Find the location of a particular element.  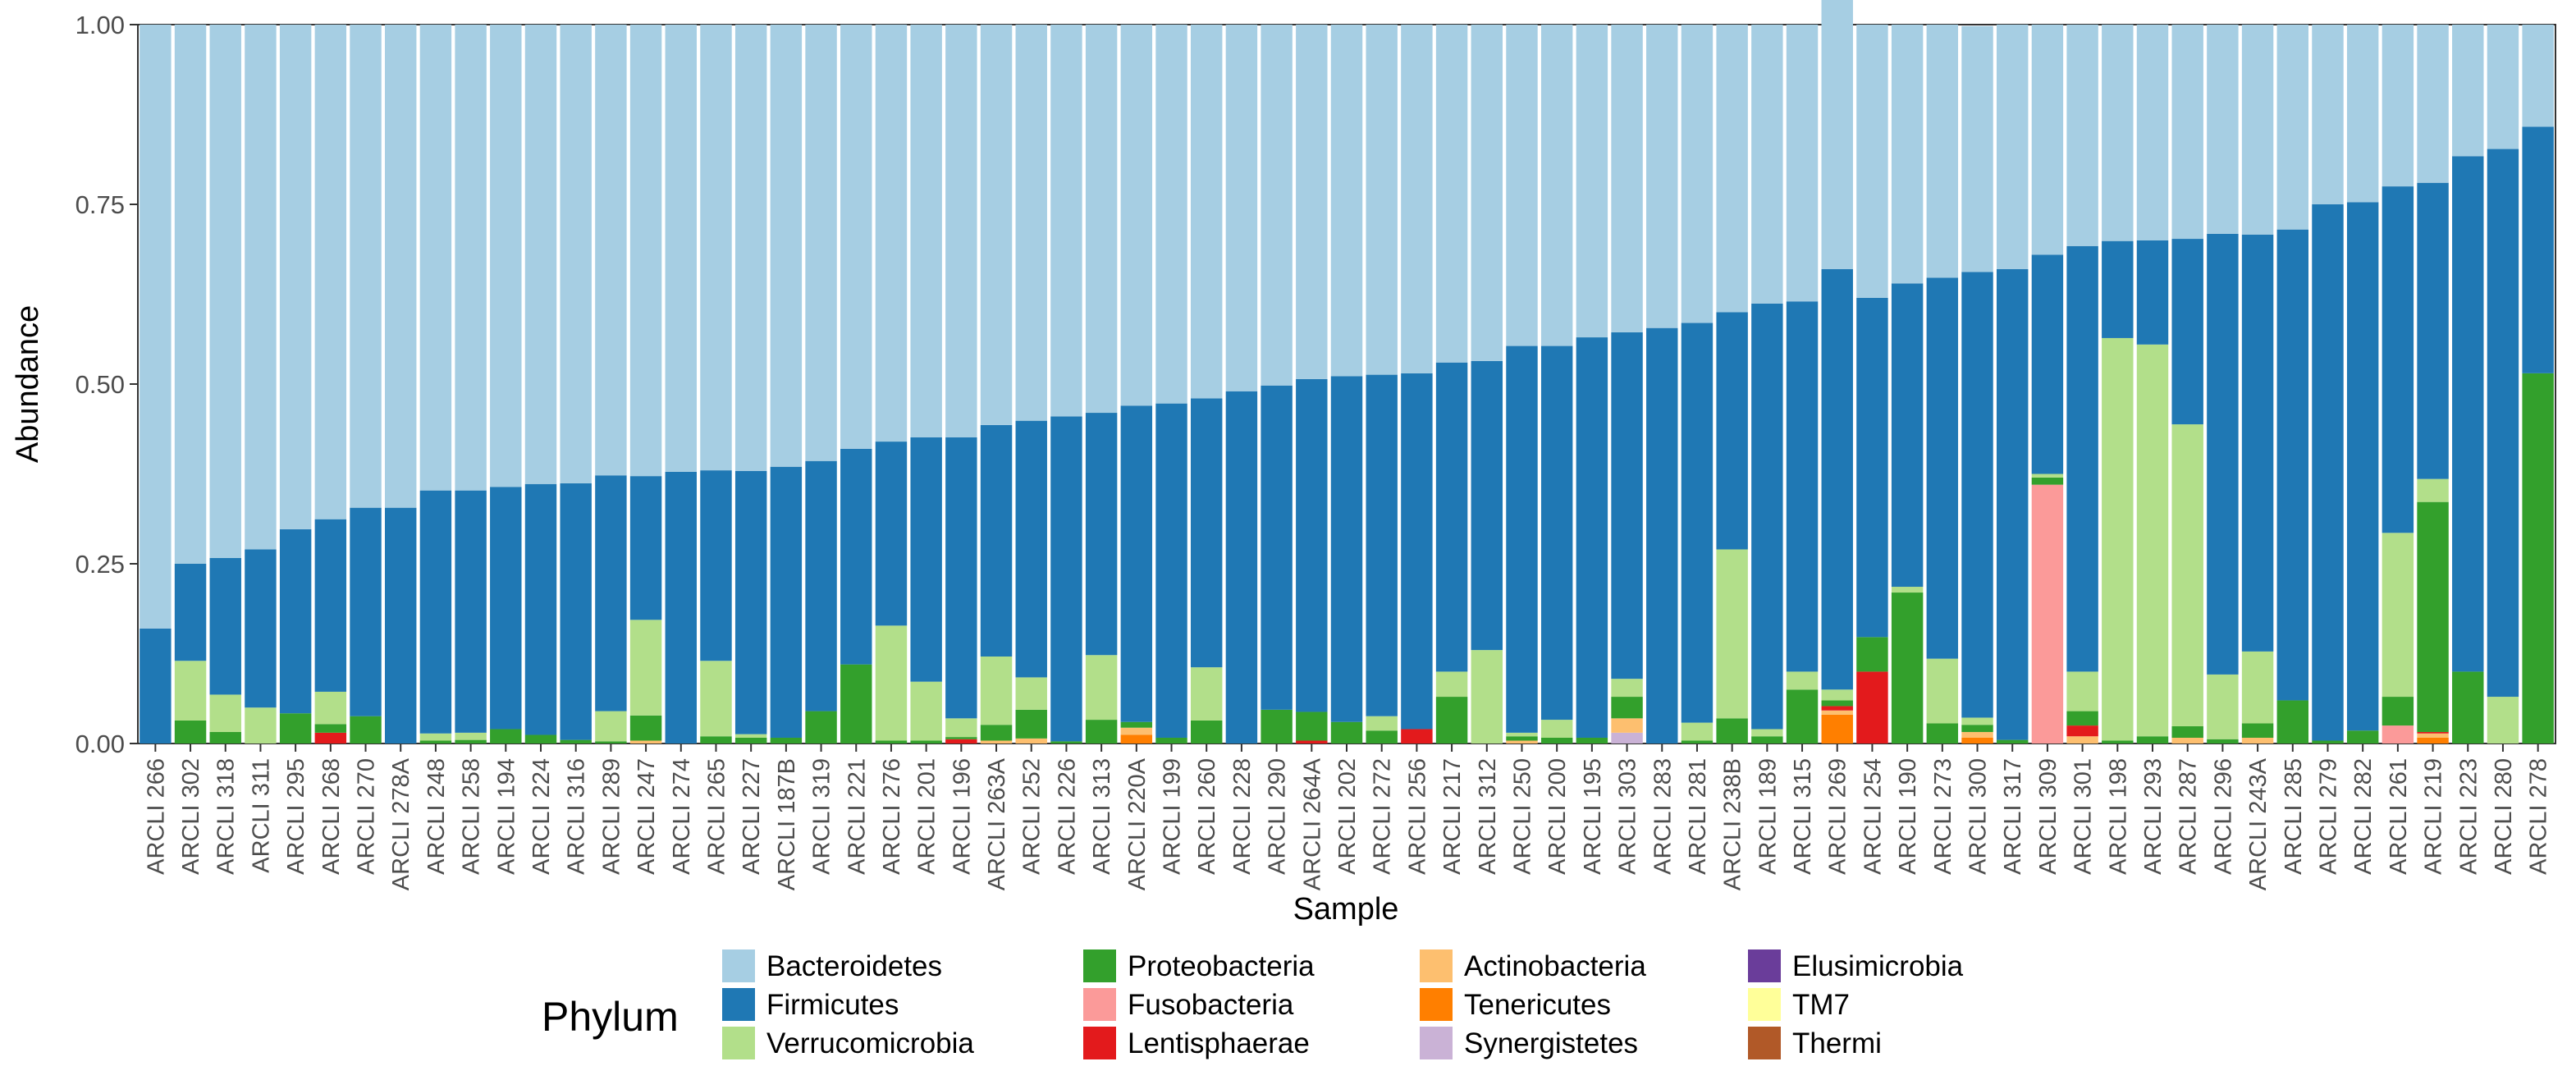

x-tick-label: ARCLI 272 is located at coordinates (1383, 816).